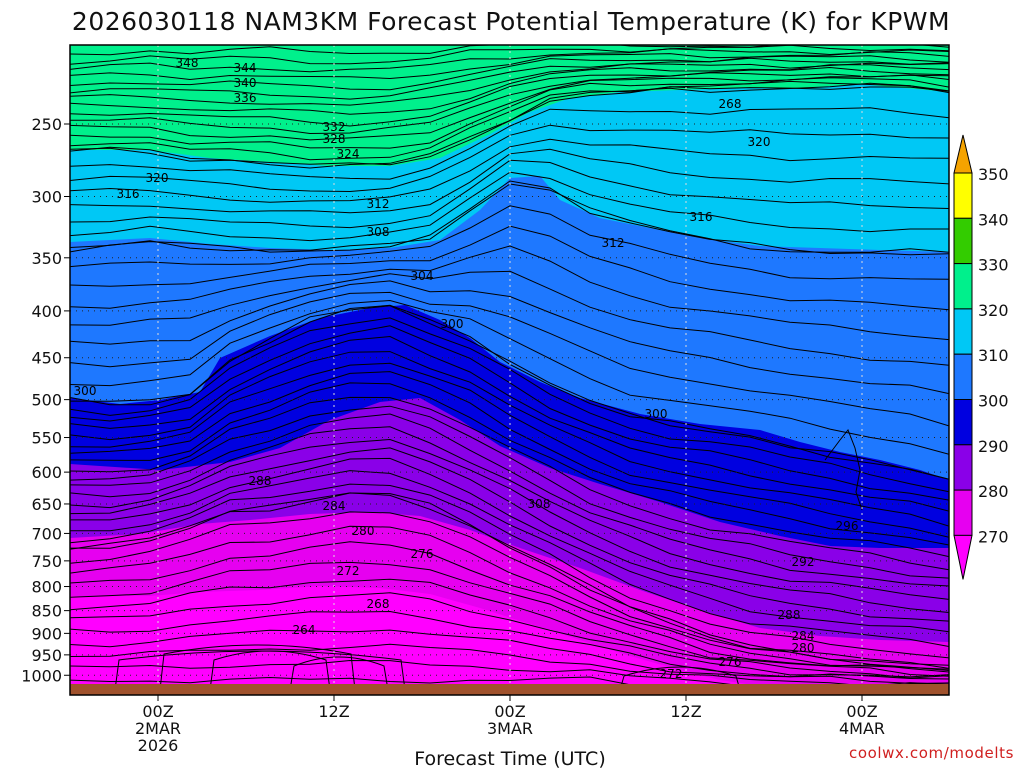 The height and width of the screenshot is (768, 1024). I want to click on colorbar-label: 270, so click(993, 536).